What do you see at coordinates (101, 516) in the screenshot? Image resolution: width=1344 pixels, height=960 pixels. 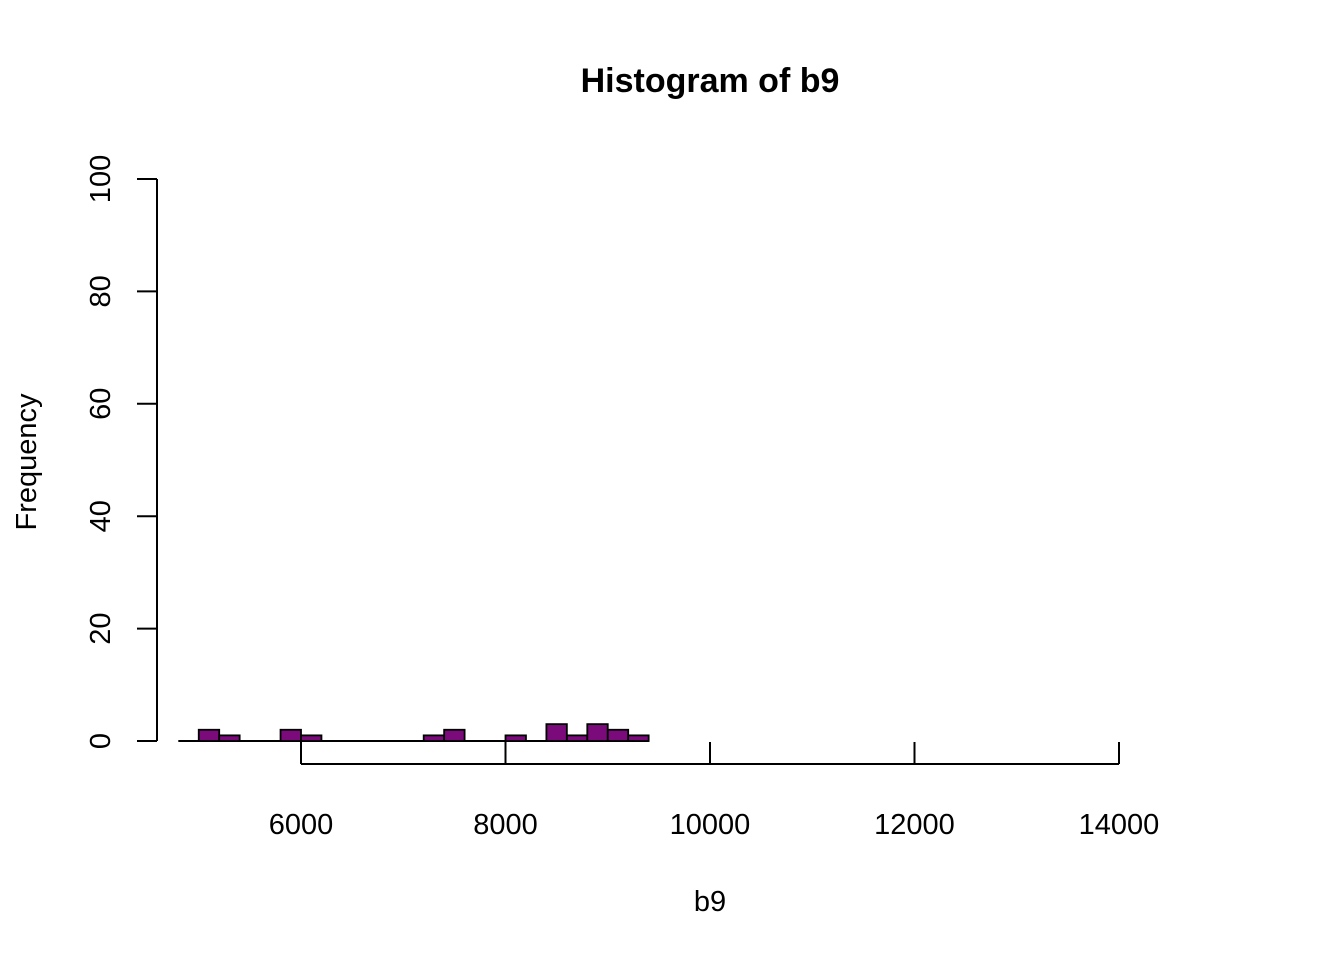 I see `y-tick-label: 40` at bounding box center [101, 516].